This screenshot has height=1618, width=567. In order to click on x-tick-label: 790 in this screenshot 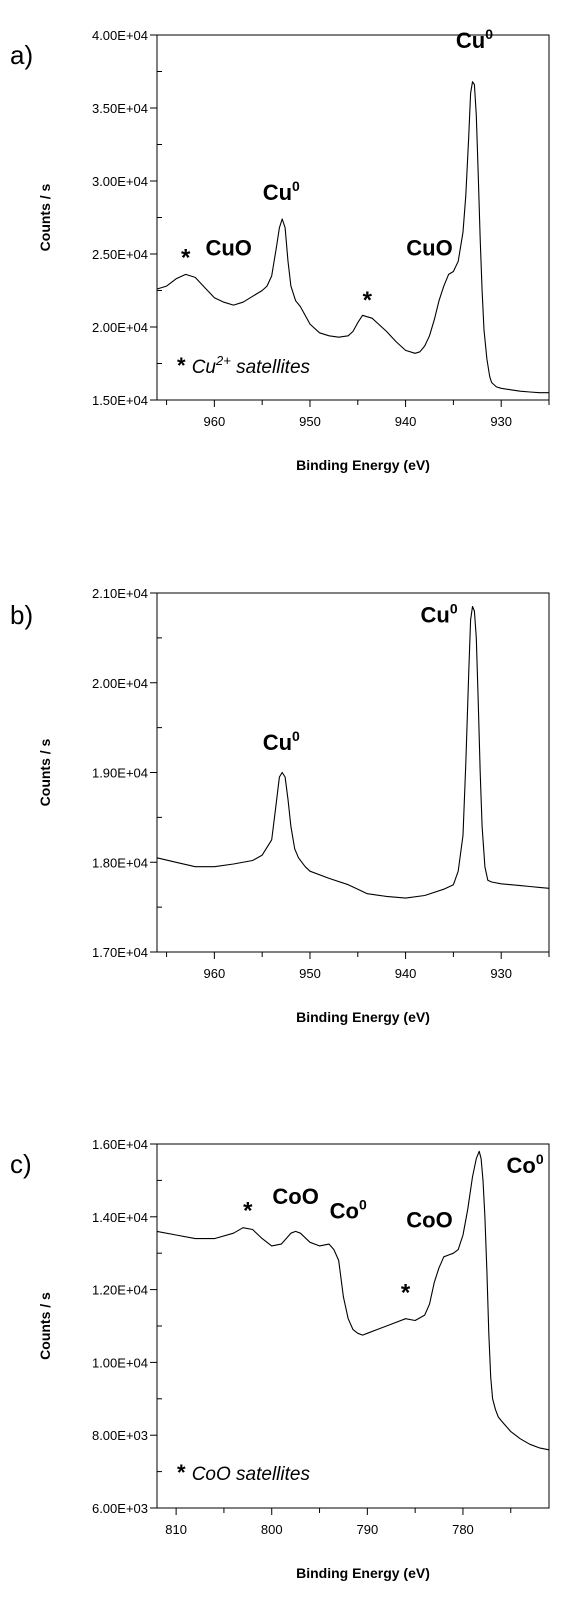, I will do `click(367, 1529)`.